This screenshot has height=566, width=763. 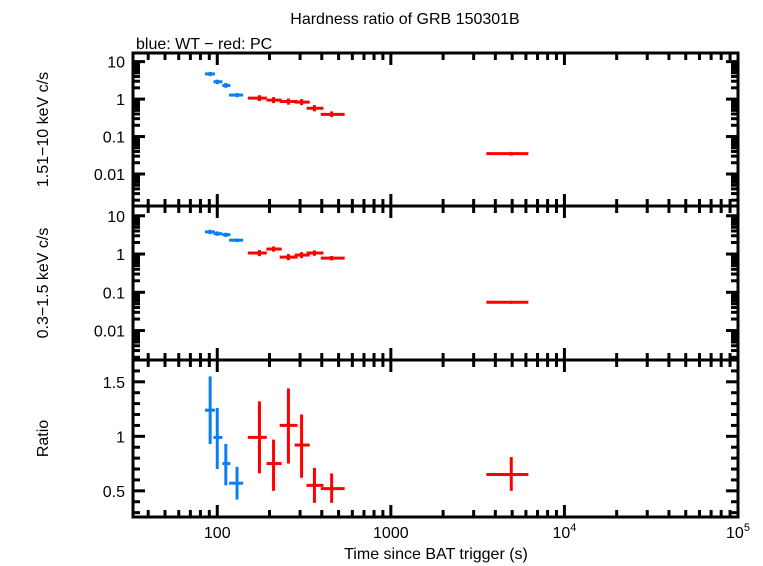 I want to click on y-axis-label: 1.51−10 keV c/s, so click(x=43, y=129).